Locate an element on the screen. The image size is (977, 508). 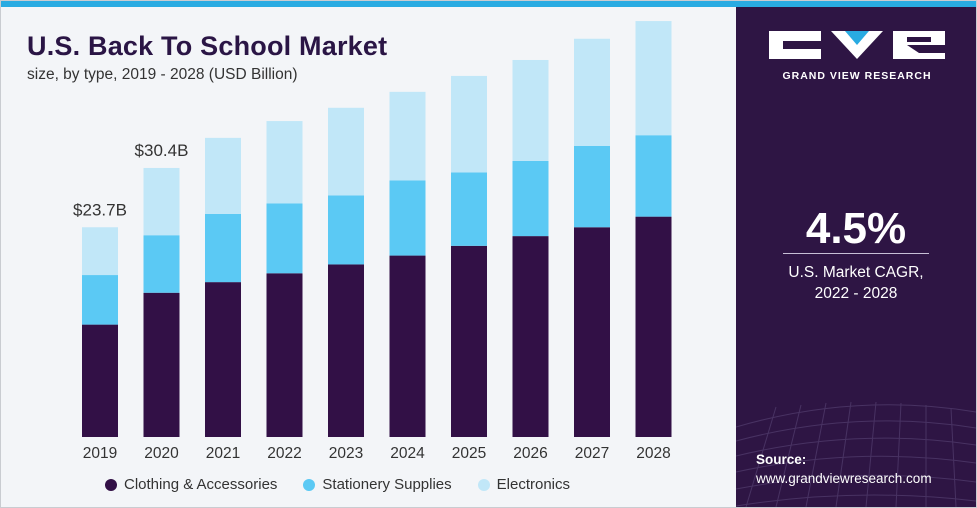
x-tick-label-2026: 2026 is located at coordinates (530, 453).